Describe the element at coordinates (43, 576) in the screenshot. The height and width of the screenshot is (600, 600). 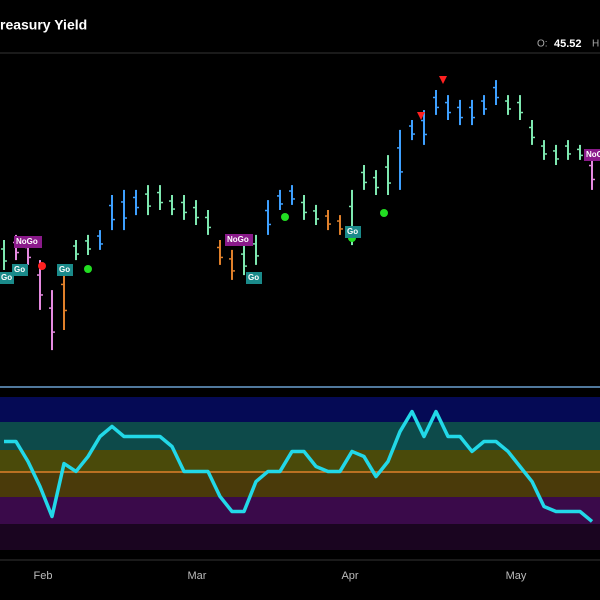
I see `month-label: Feb` at that location.